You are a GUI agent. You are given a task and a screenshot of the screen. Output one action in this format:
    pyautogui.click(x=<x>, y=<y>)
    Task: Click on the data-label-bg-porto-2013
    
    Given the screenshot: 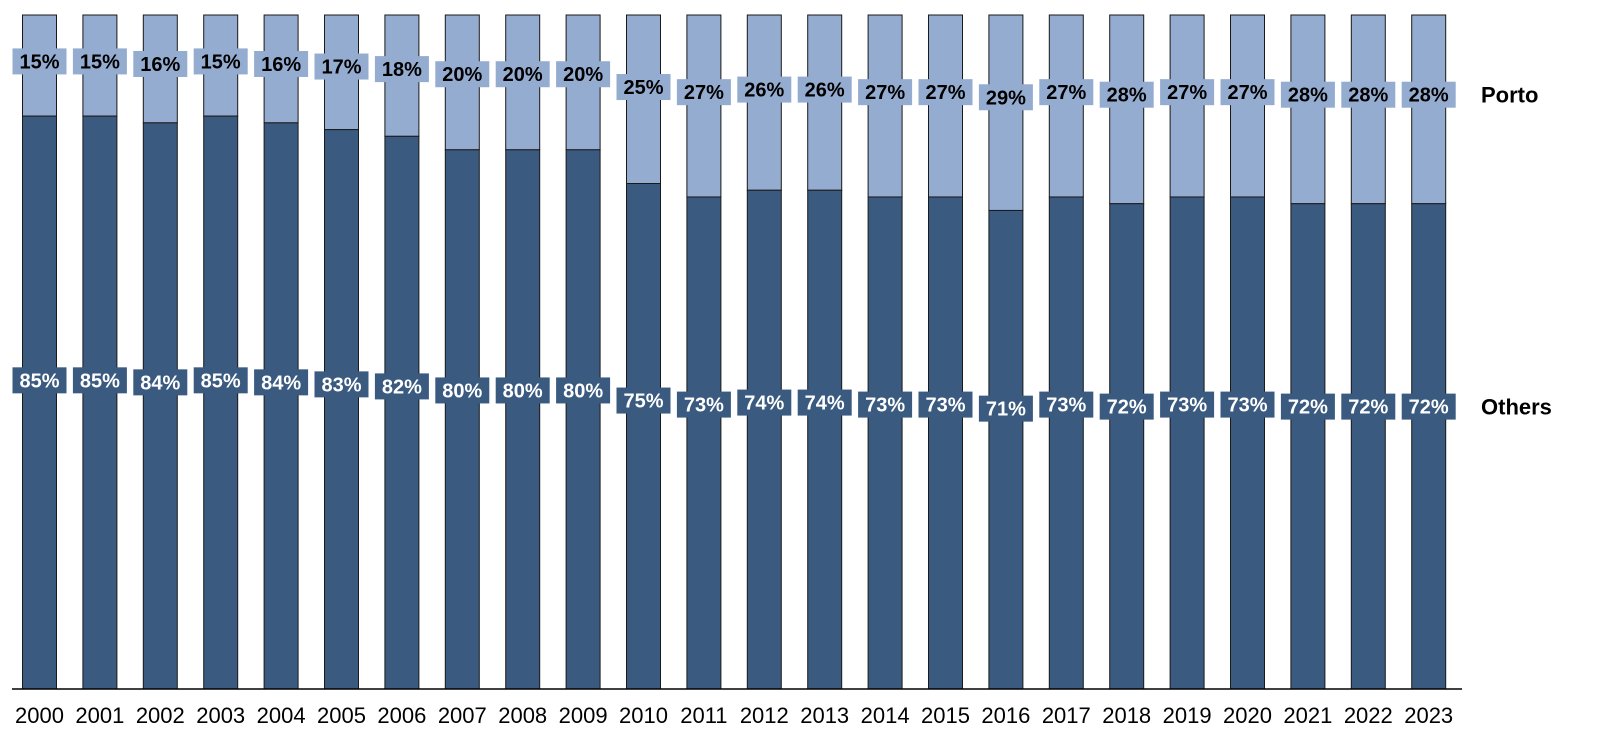 What is the action you would take?
    pyautogui.click(x=824, y=89)
    